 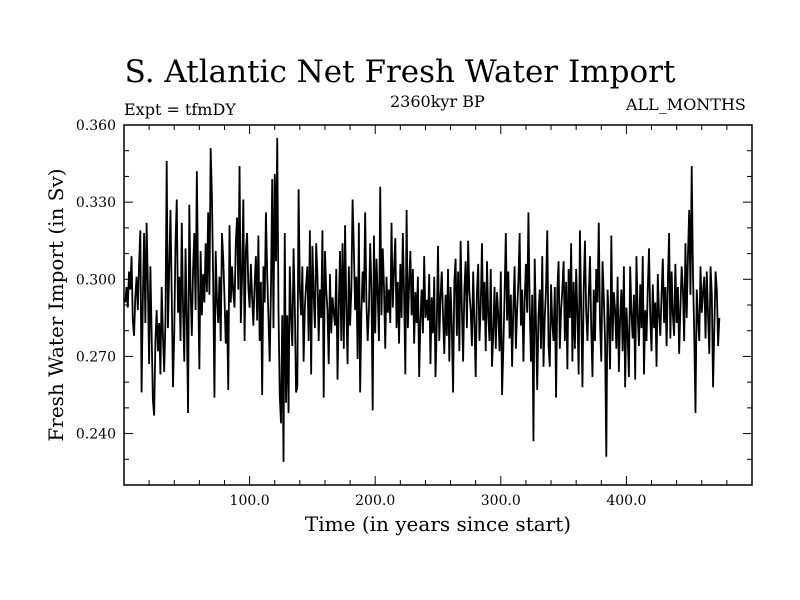 I want to click on y-tick-label: 0.360, so click(x=96, y=126).